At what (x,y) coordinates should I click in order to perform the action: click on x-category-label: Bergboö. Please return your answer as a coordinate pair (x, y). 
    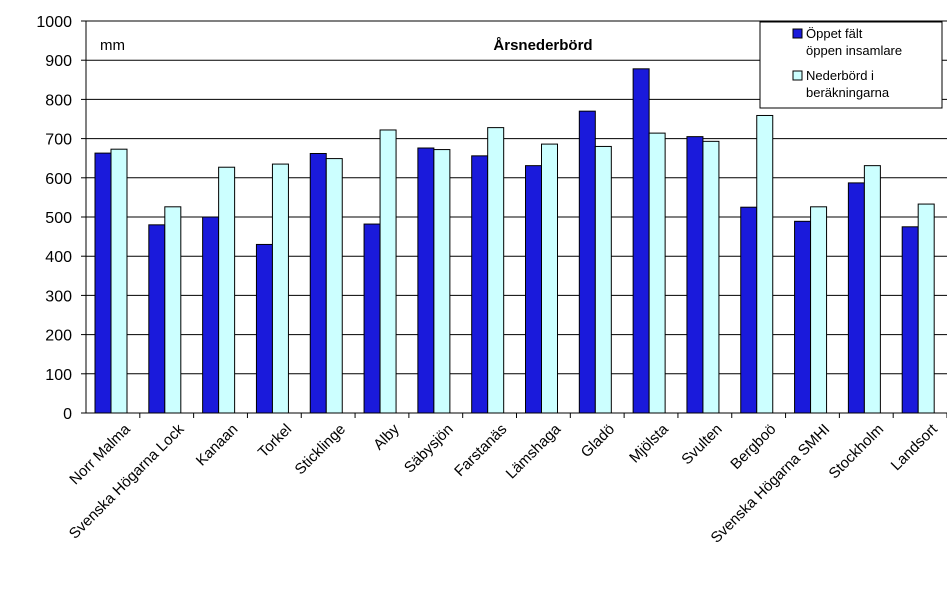
    Looking at the image, I should click on (753, 447).